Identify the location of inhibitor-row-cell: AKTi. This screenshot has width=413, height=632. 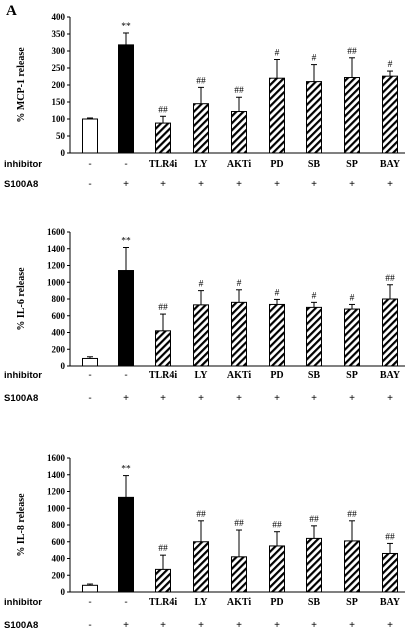
(239, 602).